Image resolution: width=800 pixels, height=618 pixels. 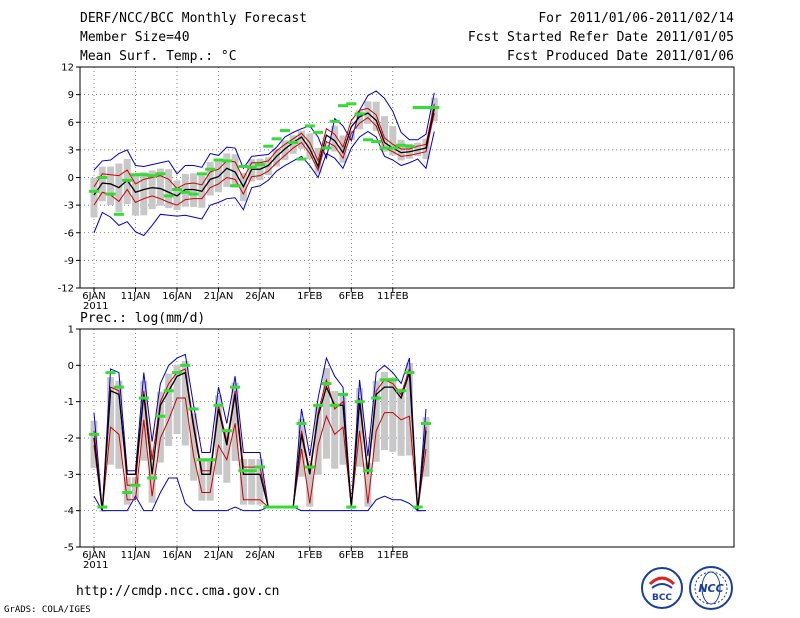 I want to click on temp-xtick-label: 11FEB, so click(x=393, y=296).